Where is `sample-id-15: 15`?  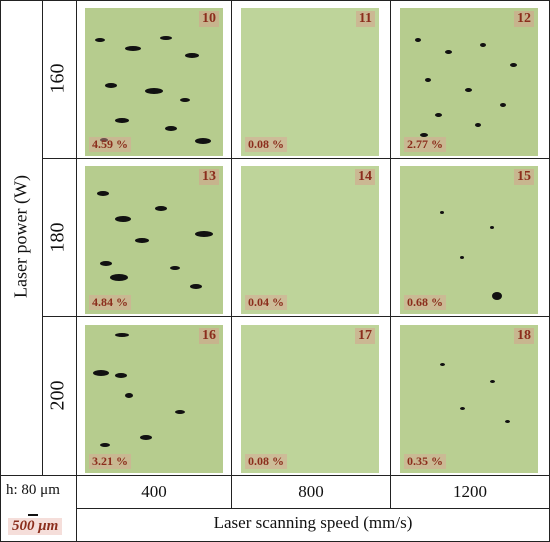 sample-id-15: 15 is located at coordinates (524, 177).